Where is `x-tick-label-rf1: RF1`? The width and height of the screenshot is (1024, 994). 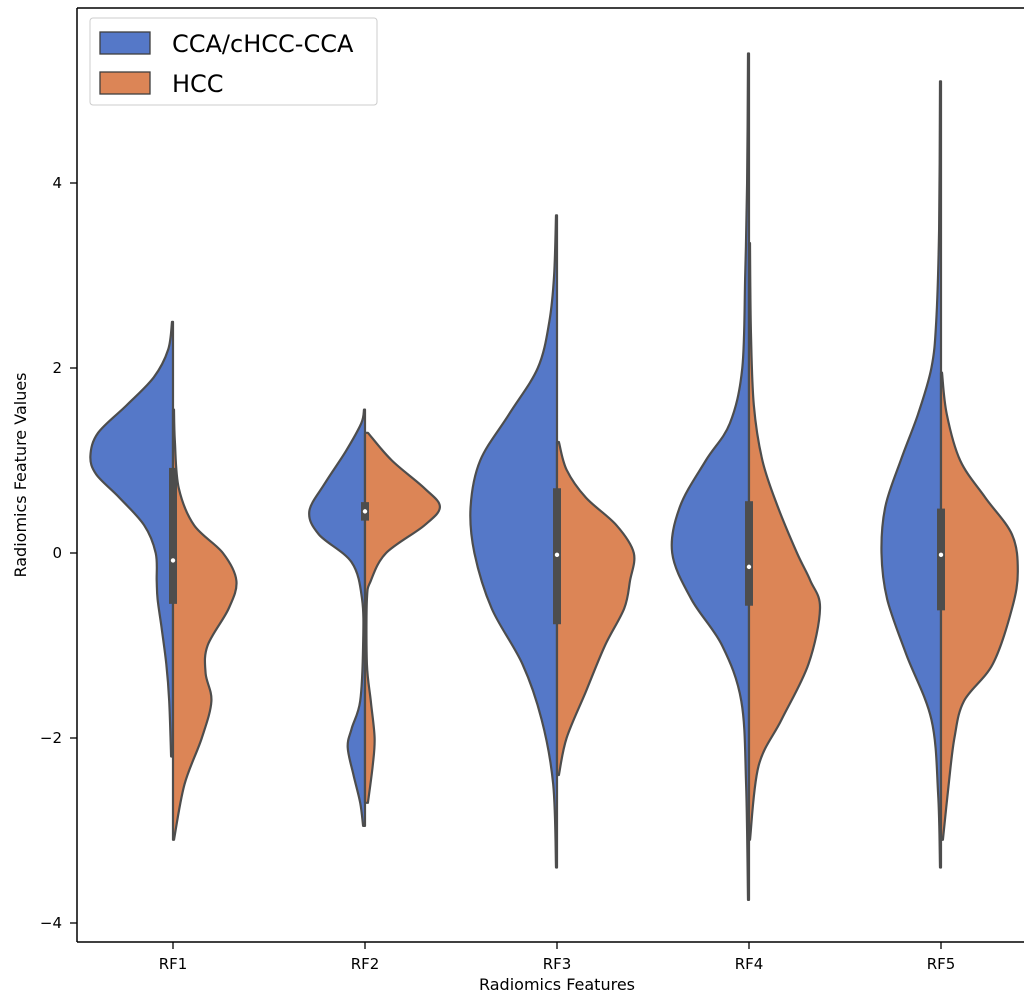 x-tick-label-rf1: RF1 is located at coordinates (173, 964).